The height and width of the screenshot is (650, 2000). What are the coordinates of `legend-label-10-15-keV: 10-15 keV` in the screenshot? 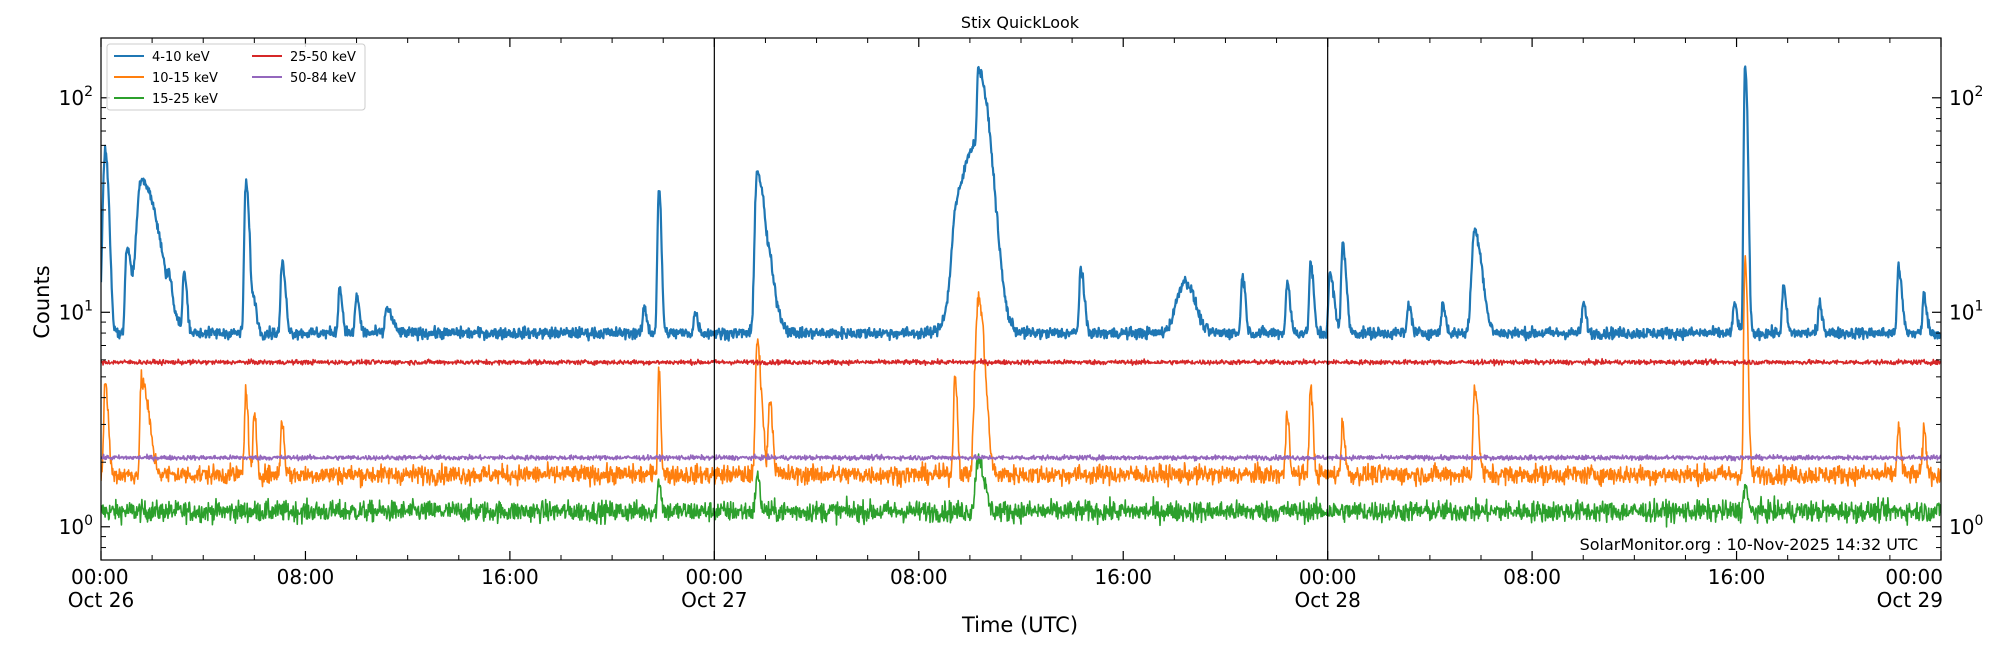 It's located at (185, 78).